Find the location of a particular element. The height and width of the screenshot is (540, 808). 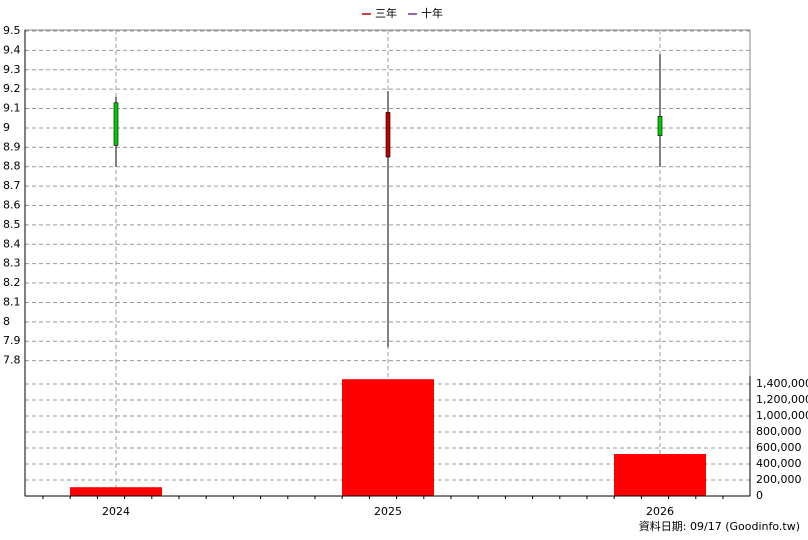

y-tick-label: 9.4 is located at coordinates (12, 49).